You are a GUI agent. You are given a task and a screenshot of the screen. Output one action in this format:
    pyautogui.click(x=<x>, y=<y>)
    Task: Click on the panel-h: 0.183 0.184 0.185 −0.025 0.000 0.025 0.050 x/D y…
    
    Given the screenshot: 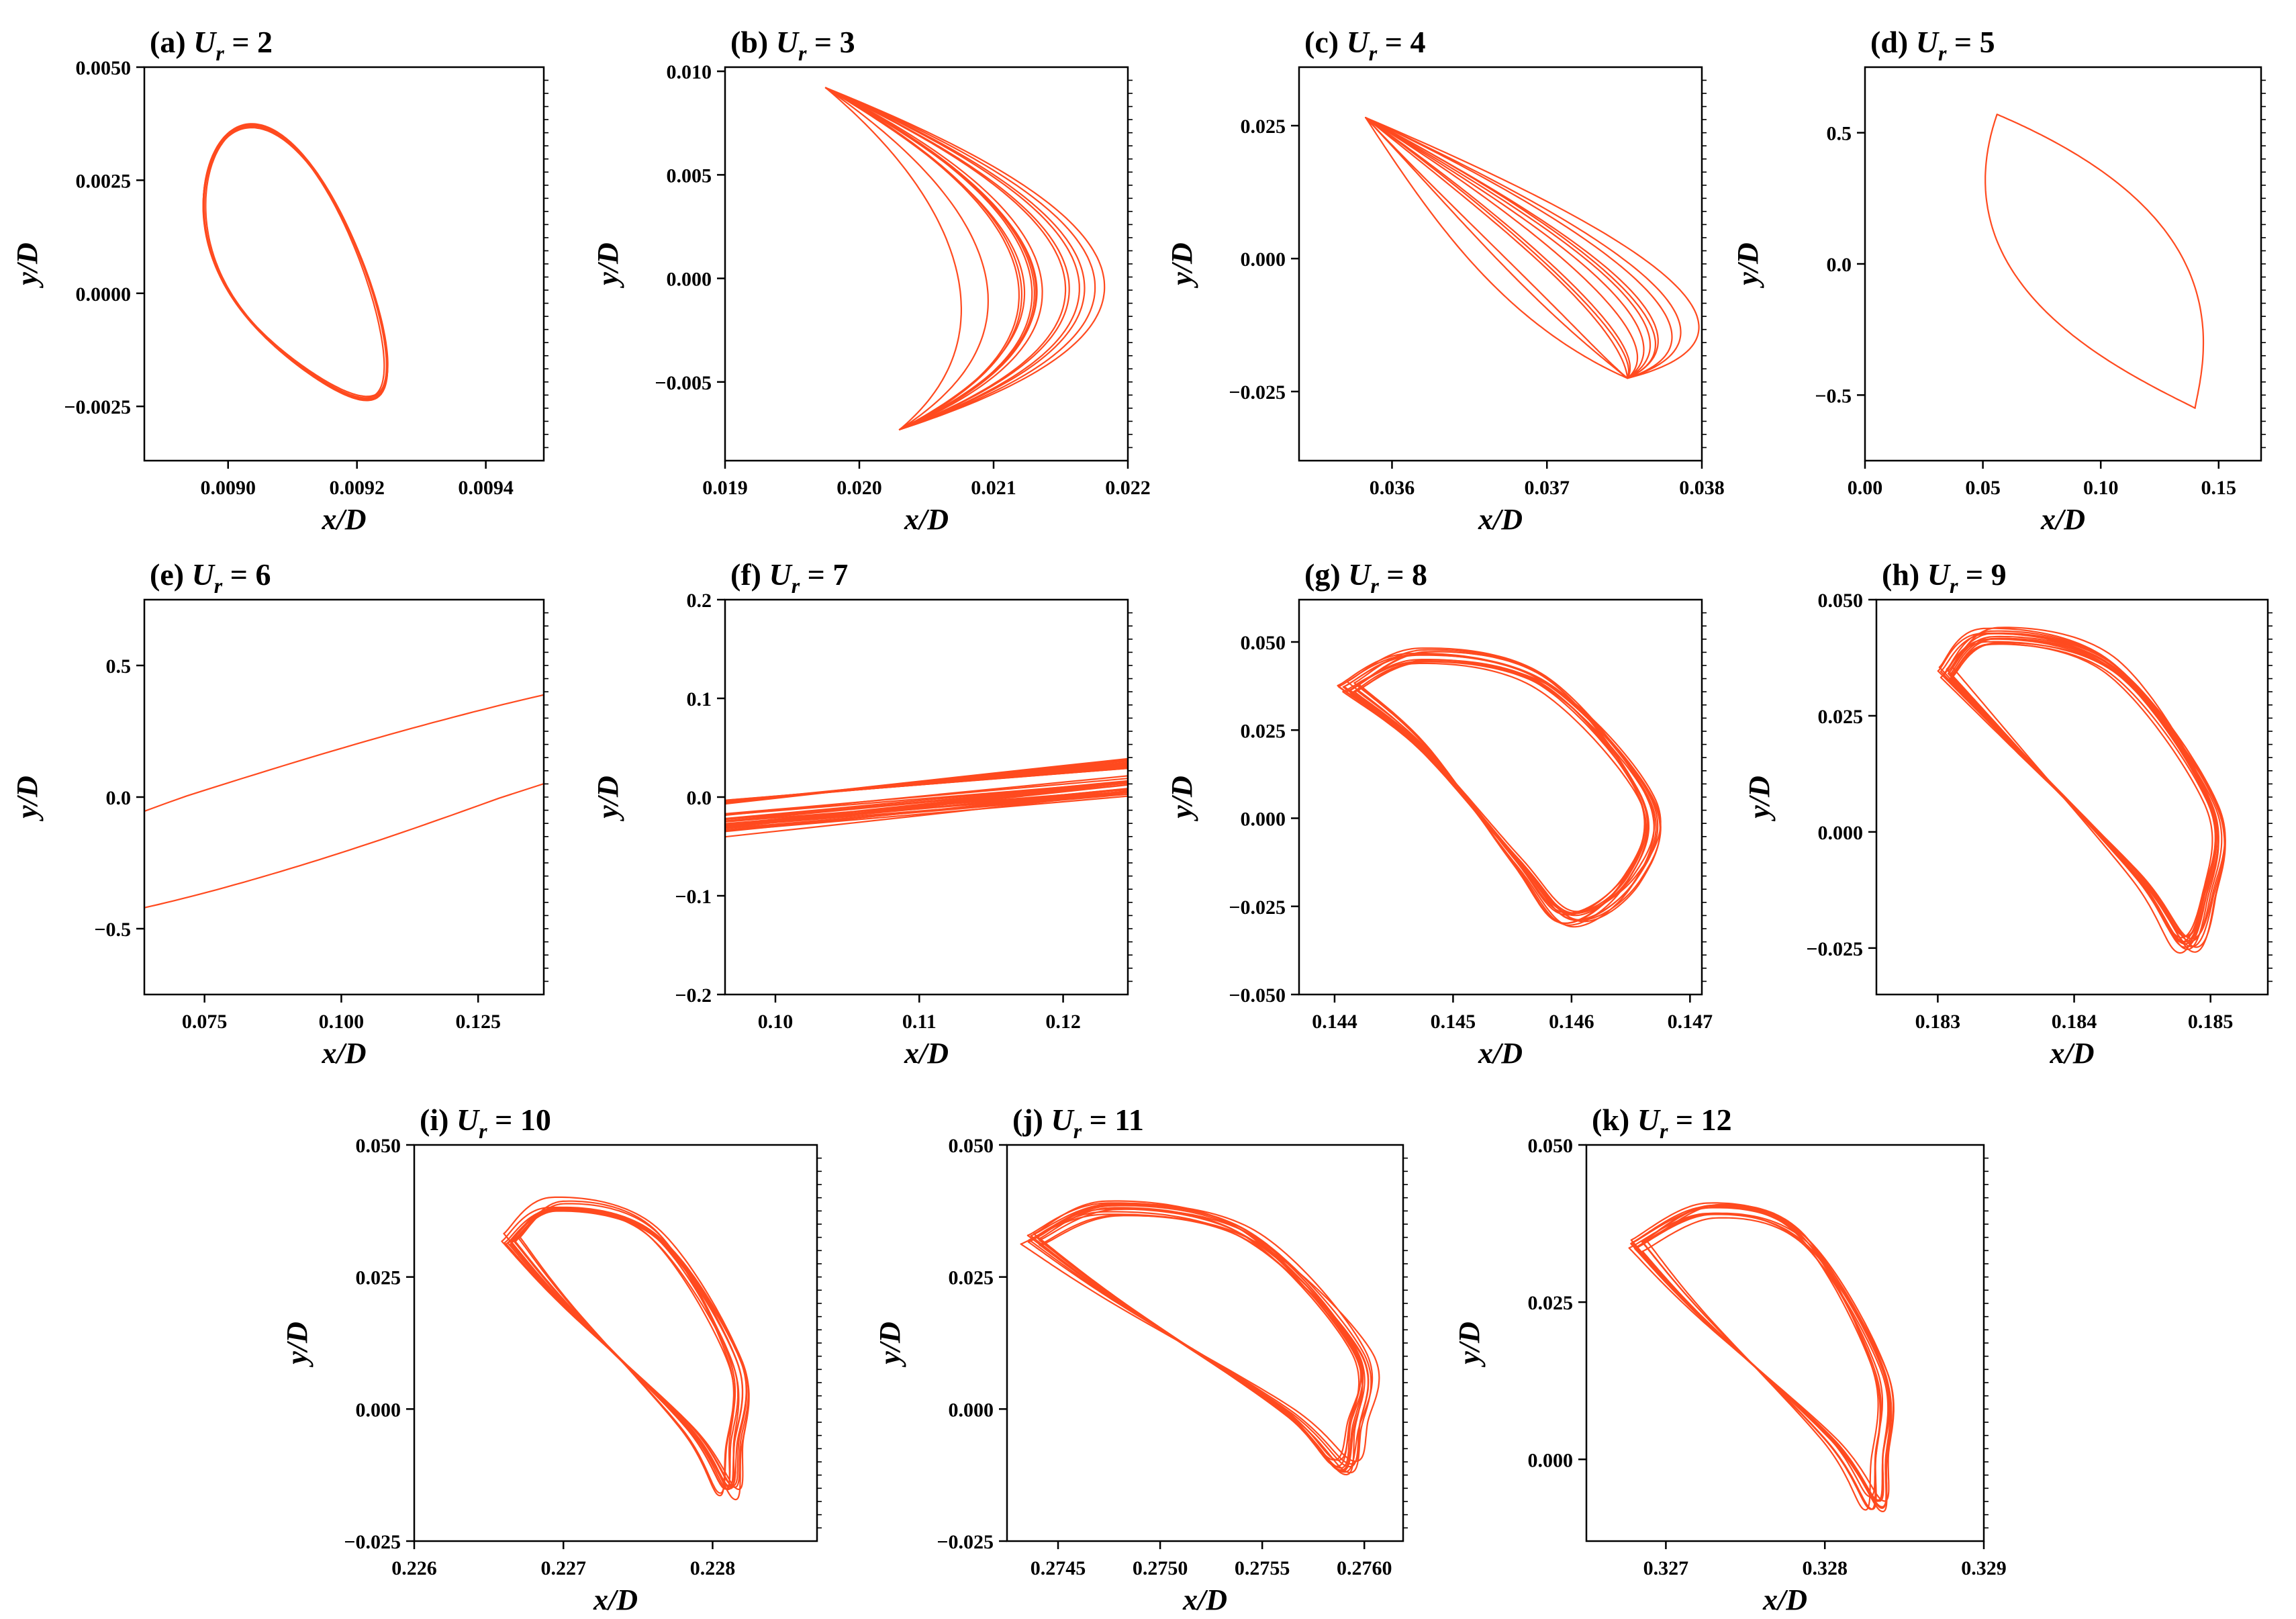 What is the action you would take?
    pyautogui.click(x=2008, y=813)
    